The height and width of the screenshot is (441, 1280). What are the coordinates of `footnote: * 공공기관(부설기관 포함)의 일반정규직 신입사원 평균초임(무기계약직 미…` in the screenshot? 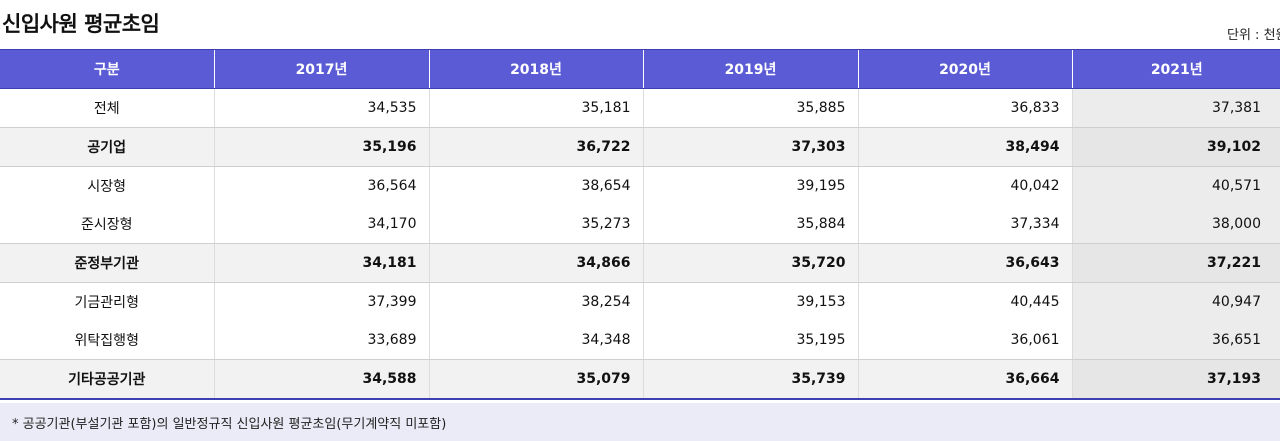 It's located at (640, 422).